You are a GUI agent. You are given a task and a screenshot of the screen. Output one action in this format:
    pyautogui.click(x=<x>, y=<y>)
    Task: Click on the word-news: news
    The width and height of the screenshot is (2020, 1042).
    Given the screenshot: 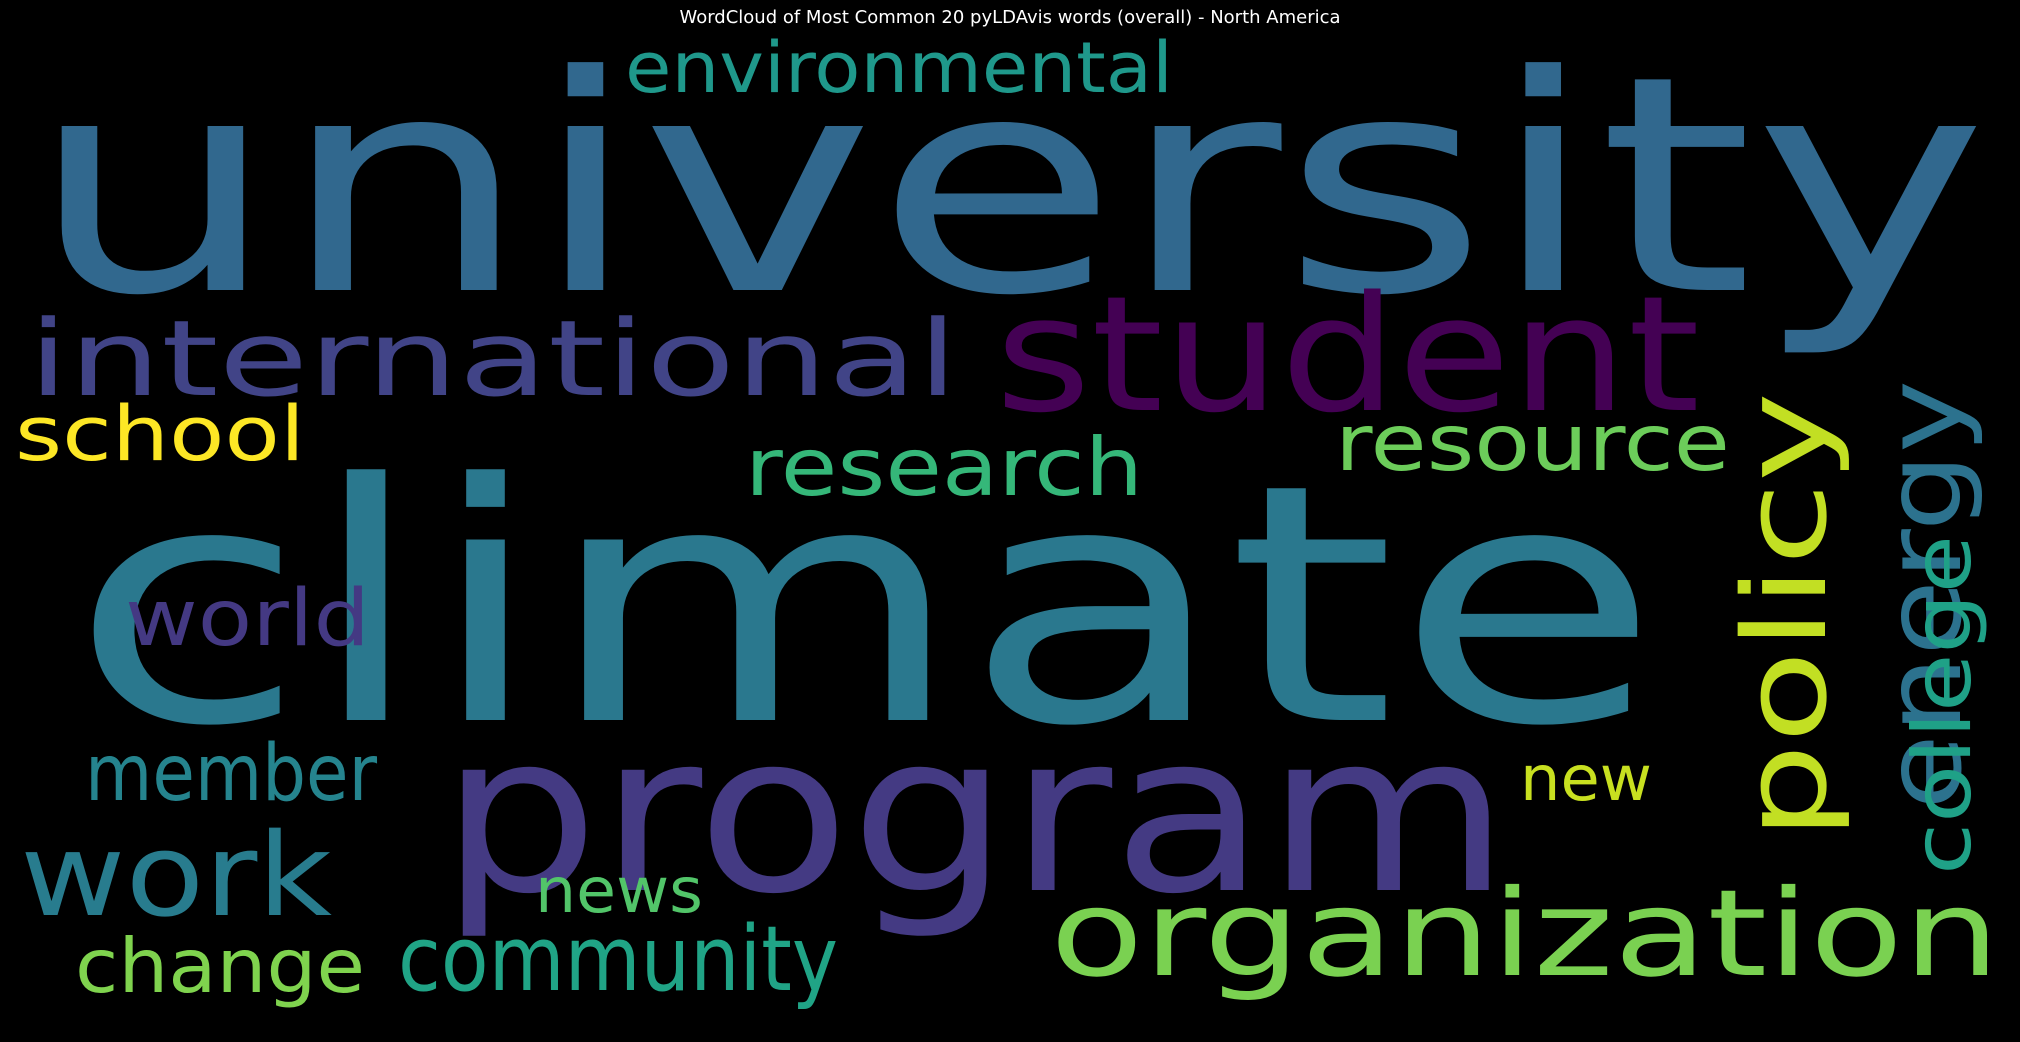 What is the action you would take?
    pyautogui.click(x=619, y=890)
    